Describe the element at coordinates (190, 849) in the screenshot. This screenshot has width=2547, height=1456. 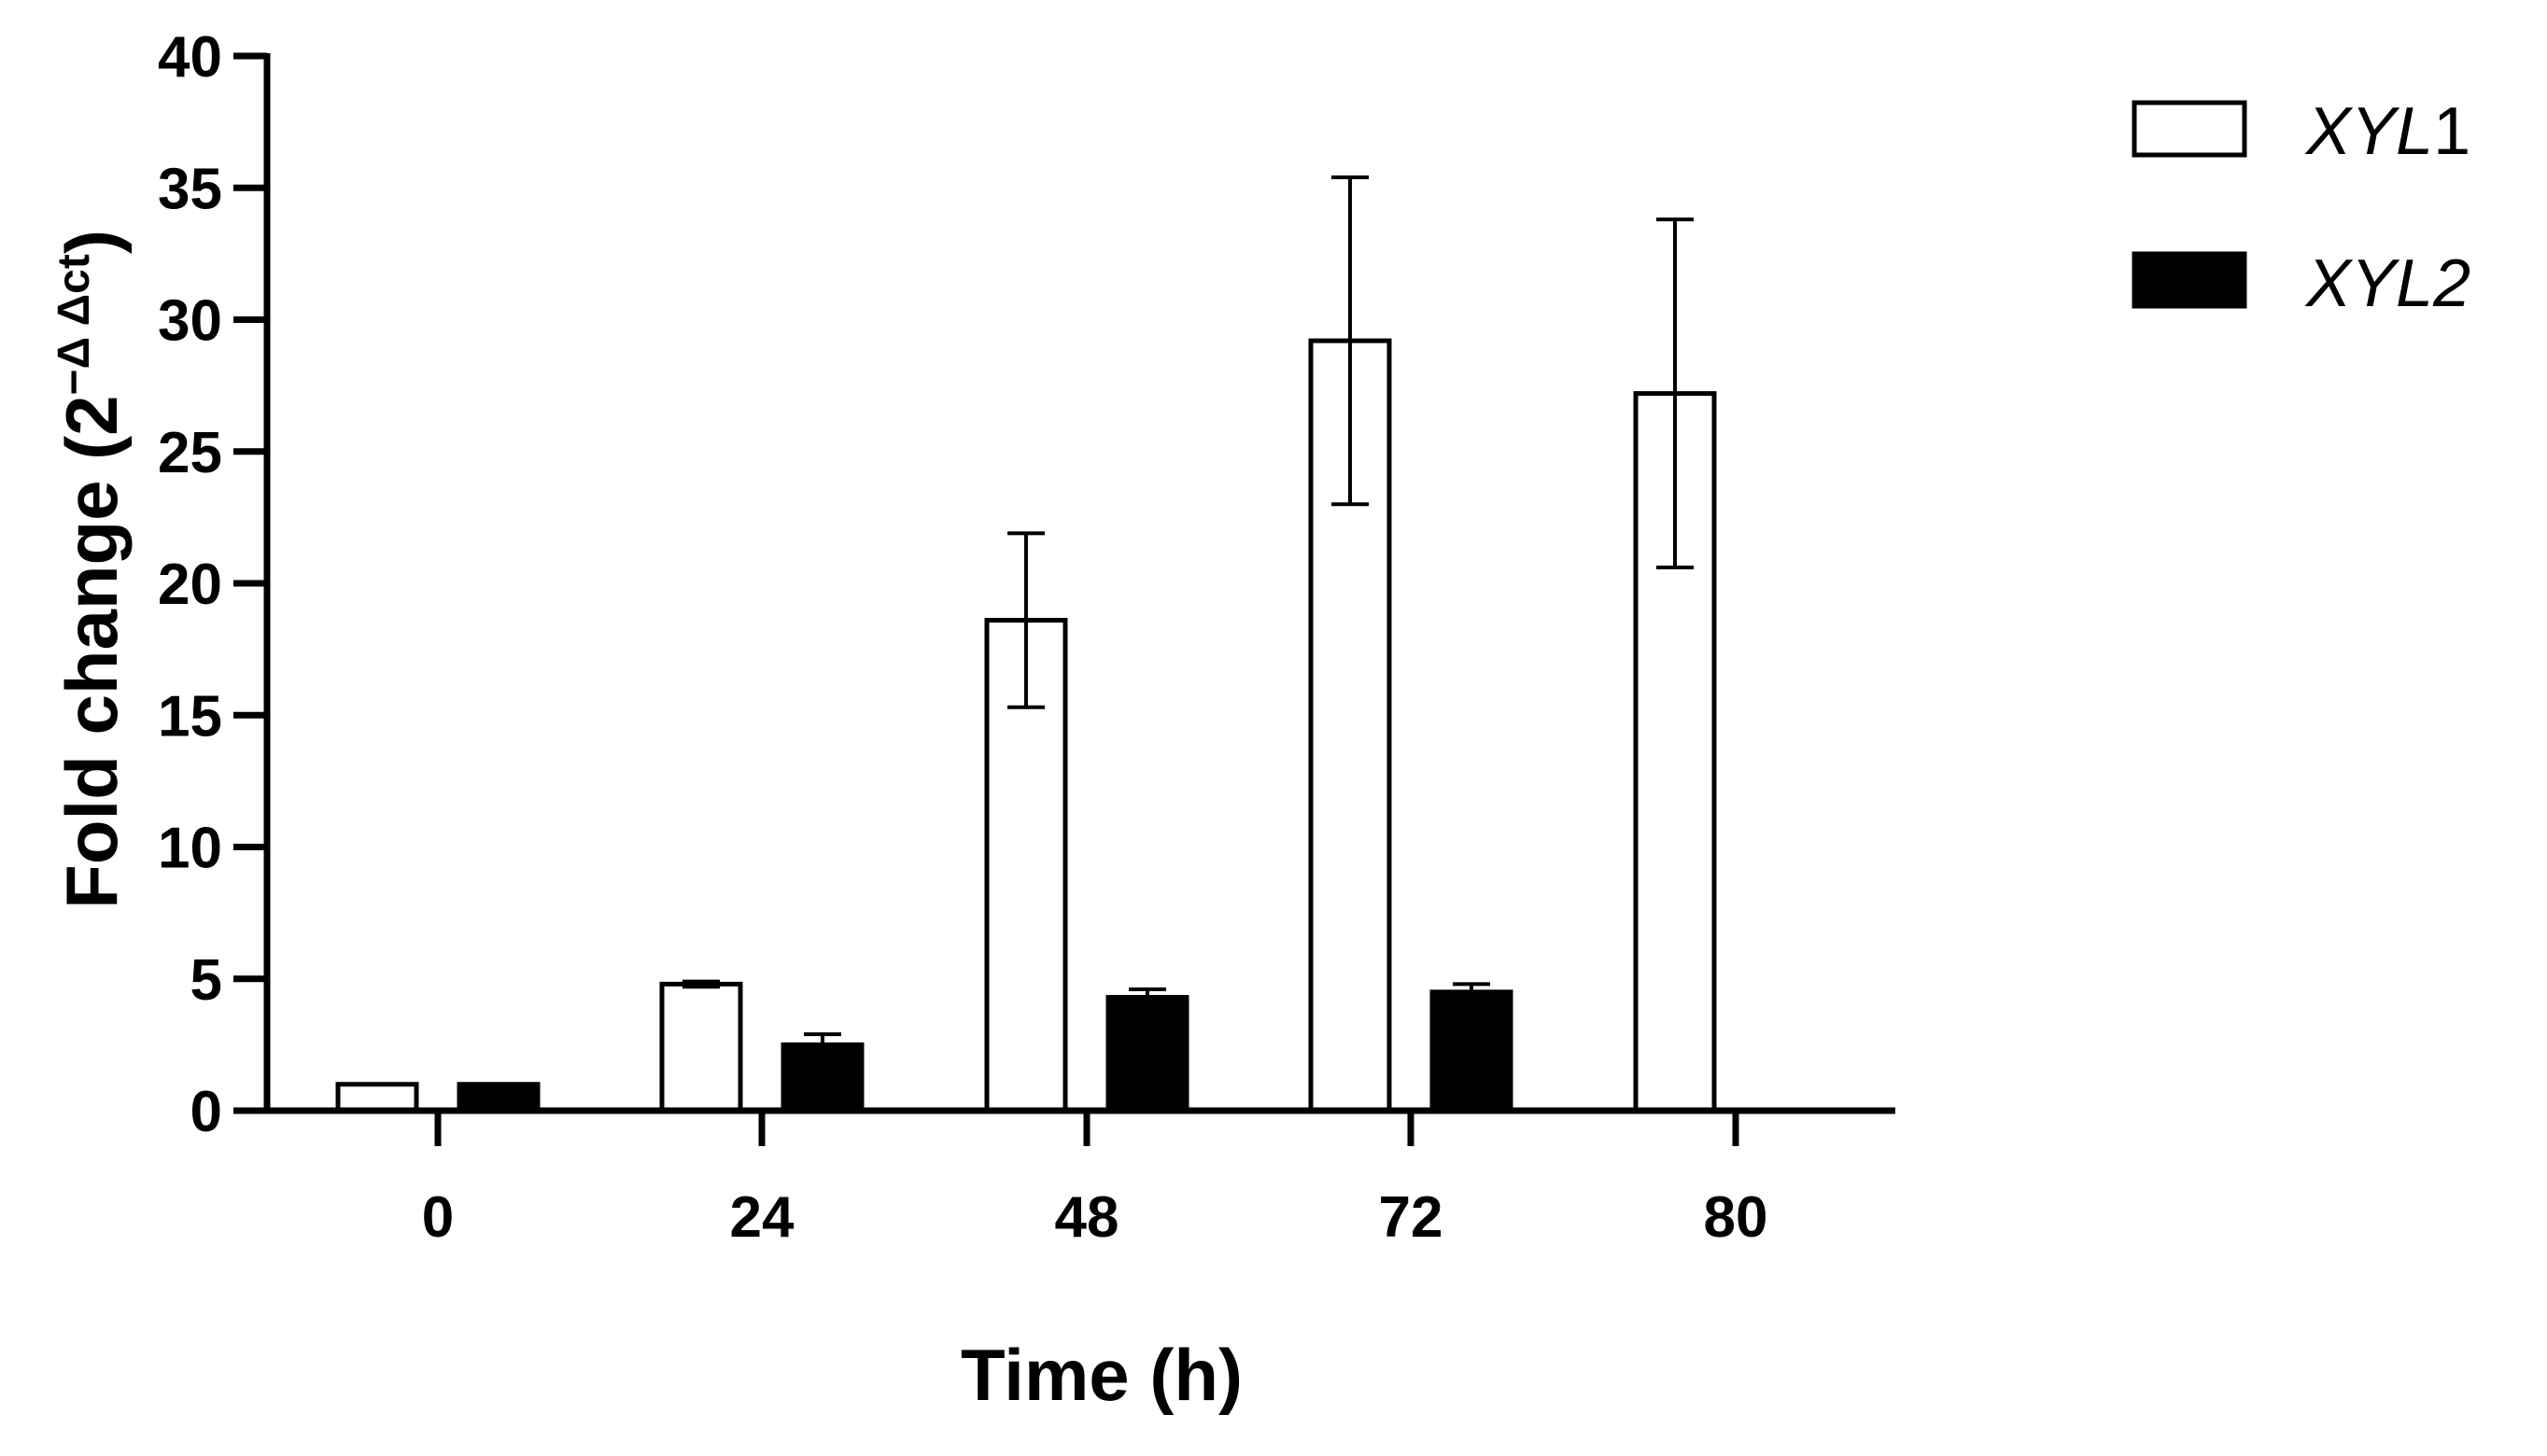
I see `y-tick-label-10: 10` at that location.